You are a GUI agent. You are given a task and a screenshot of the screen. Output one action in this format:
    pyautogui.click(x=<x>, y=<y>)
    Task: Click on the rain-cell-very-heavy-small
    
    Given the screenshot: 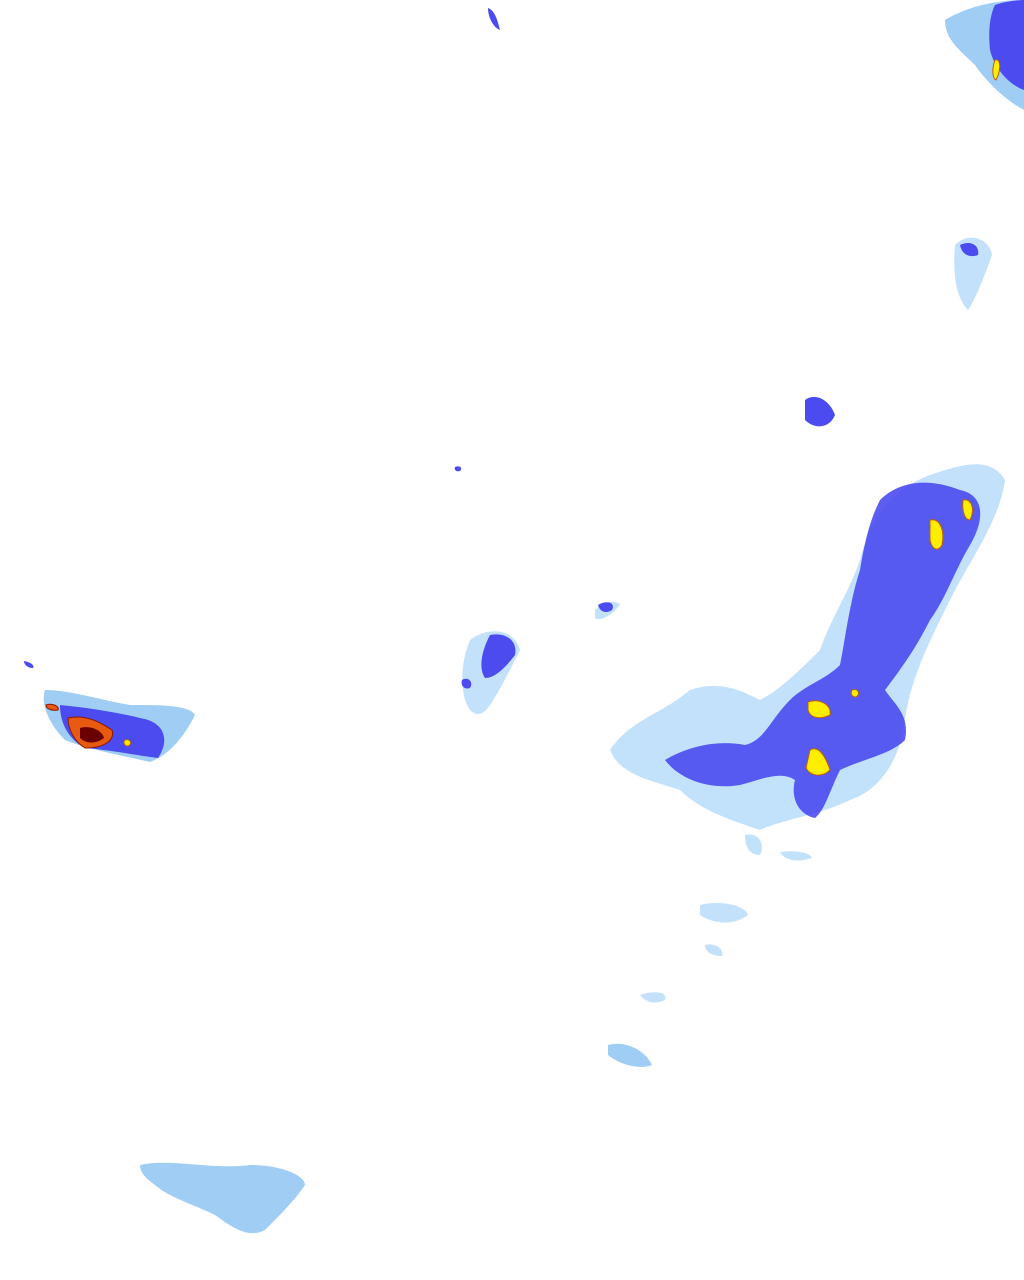 What is the action you would take?
    pyautogui.click(x=52, y=707)
    